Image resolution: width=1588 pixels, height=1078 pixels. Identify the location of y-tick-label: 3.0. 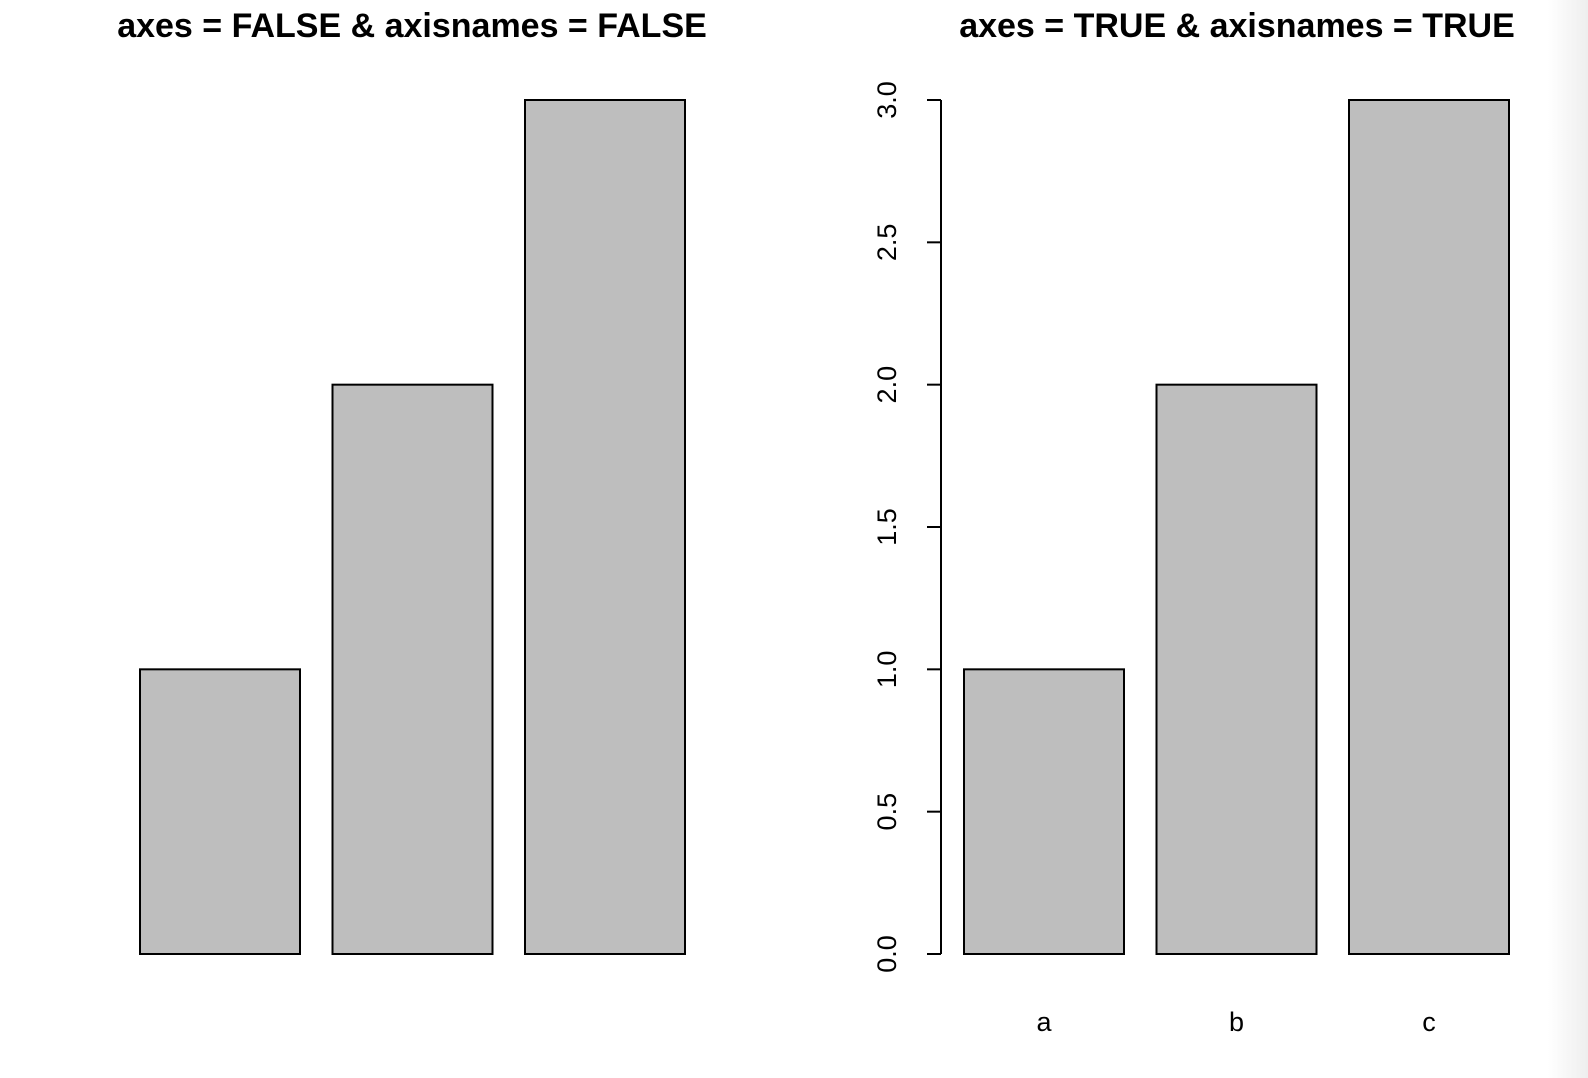
(887, 100).